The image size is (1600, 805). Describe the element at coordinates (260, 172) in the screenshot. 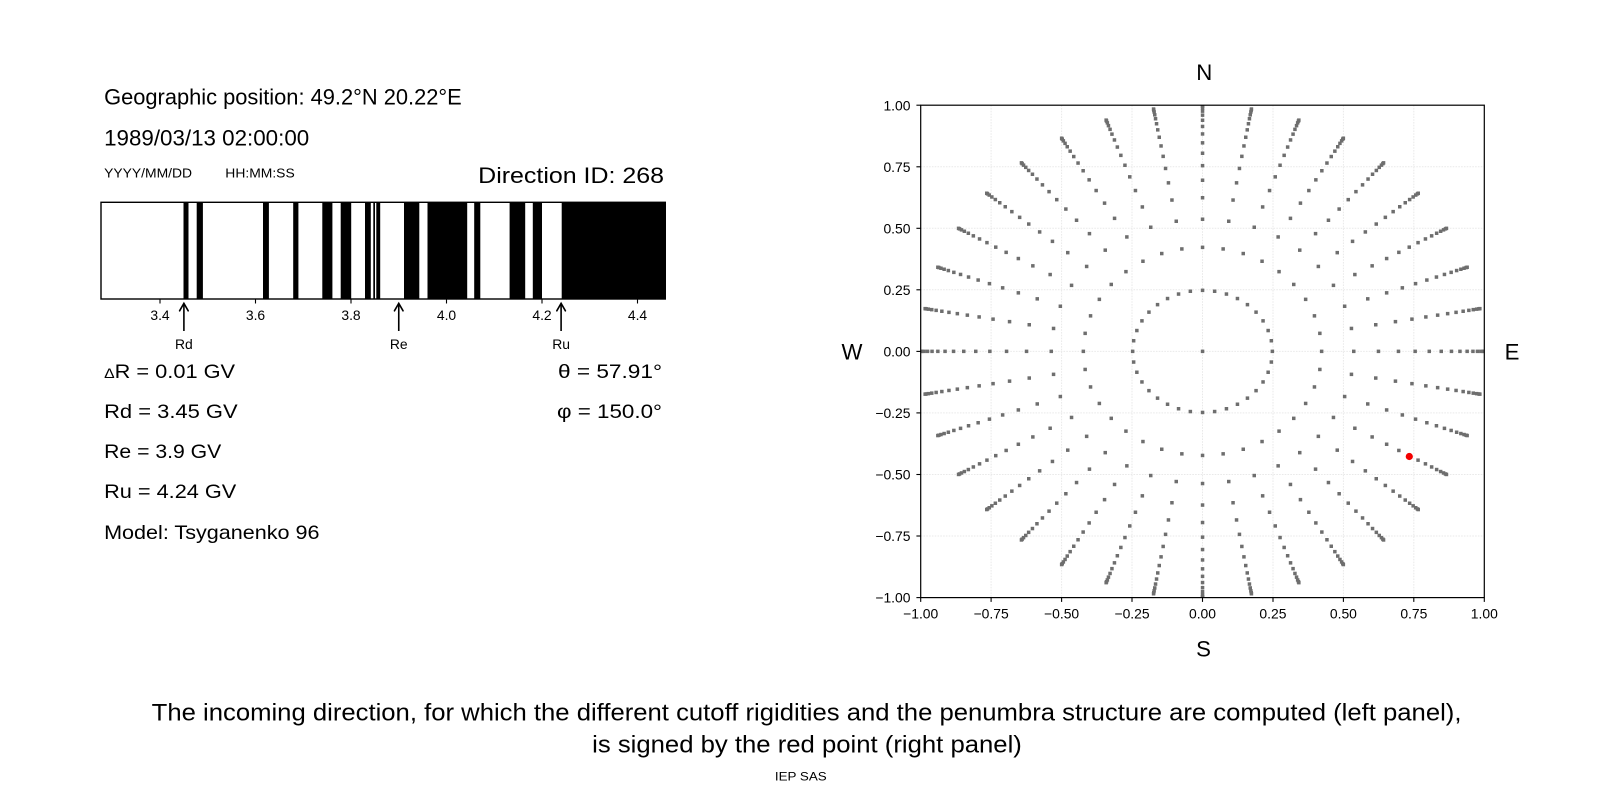

I see `svg-text: HH:MM:SS` at that location.